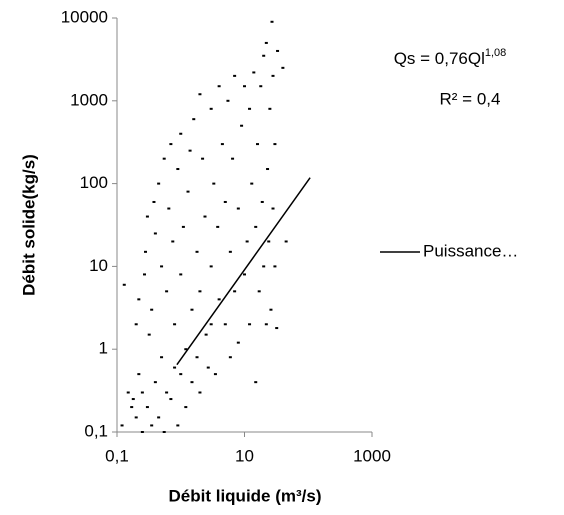 This screenshot has width=564, height=515. I want to click on r-squared: R² = 0,4, so click(470, 98).